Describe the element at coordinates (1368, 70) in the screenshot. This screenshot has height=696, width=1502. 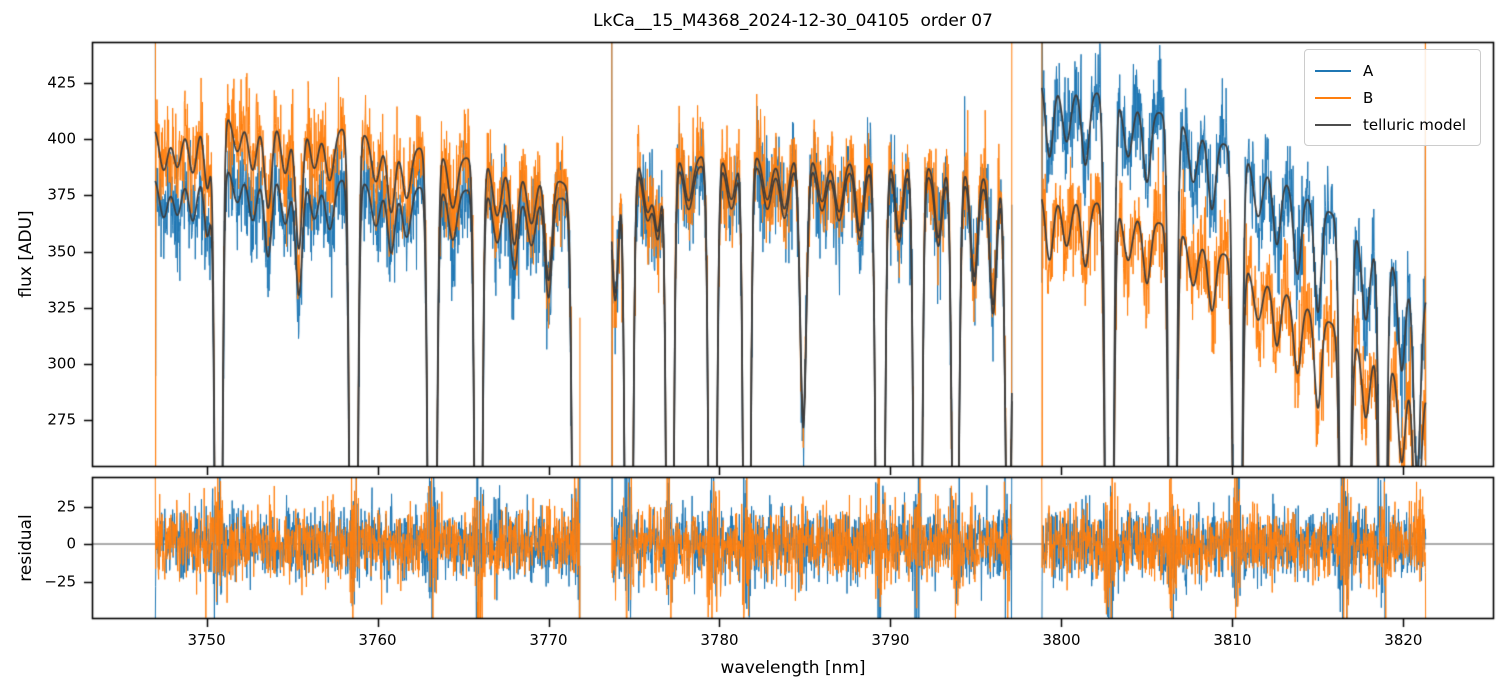
I see `legend-item-label: A` at that location.